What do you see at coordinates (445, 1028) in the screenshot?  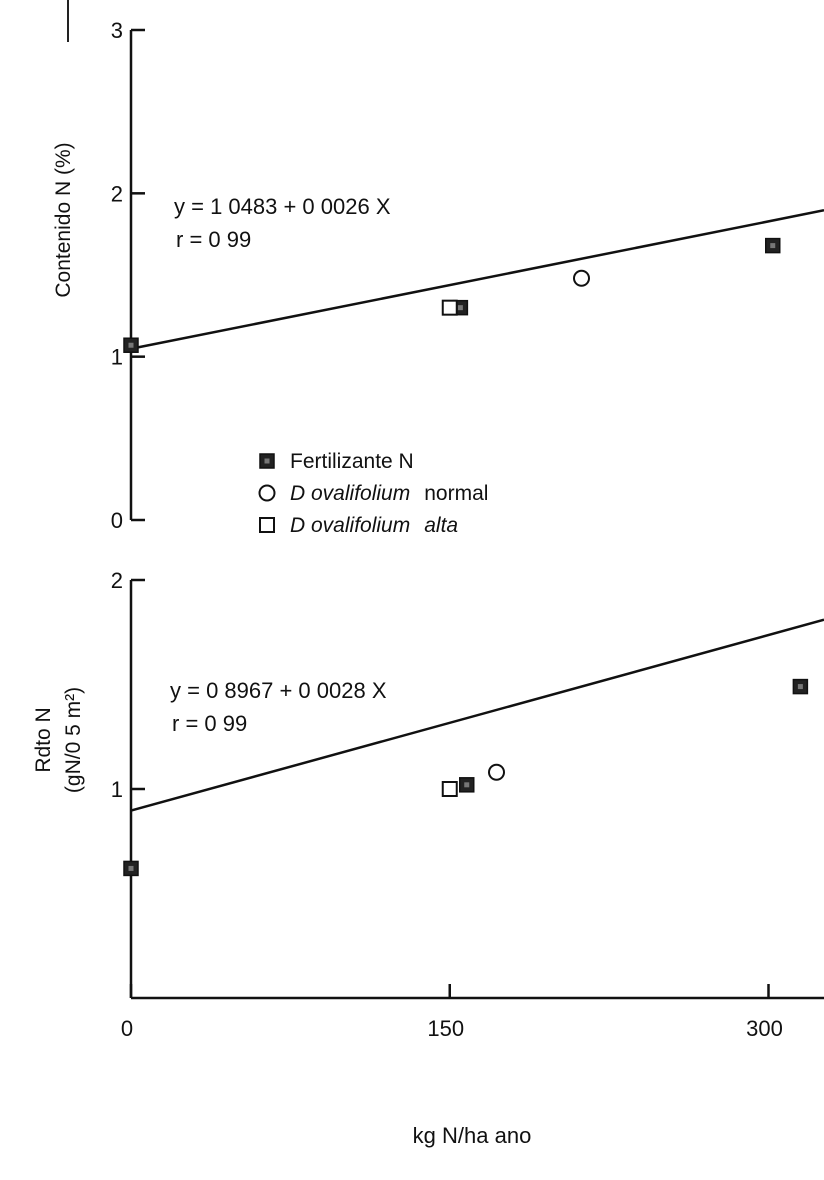 I see `x-tick-label: 150` at bounding box center [445, 1028].